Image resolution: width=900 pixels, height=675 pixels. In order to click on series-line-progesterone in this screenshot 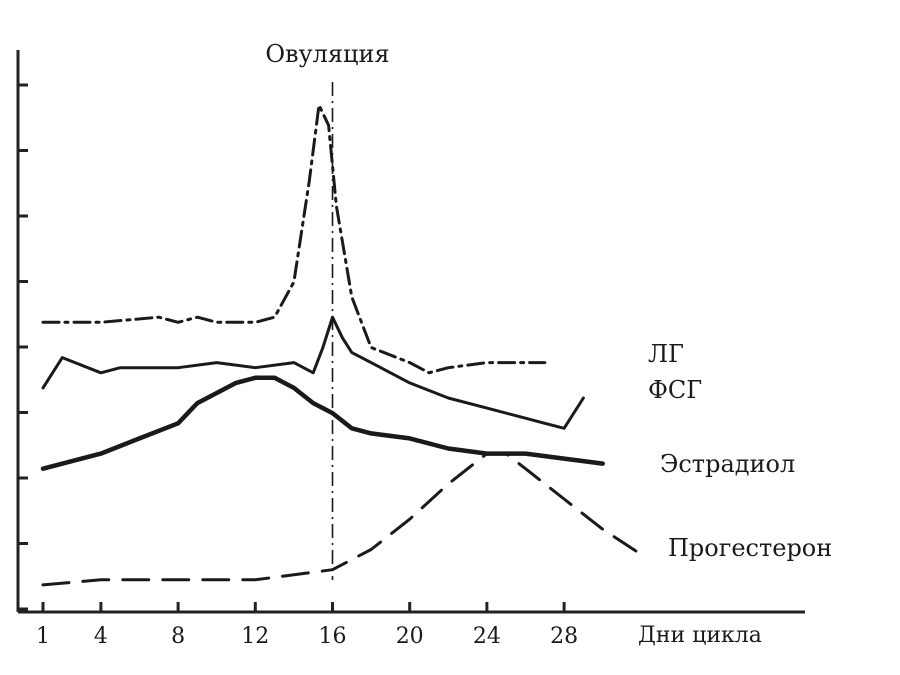, I will do `click(342, 519)`.